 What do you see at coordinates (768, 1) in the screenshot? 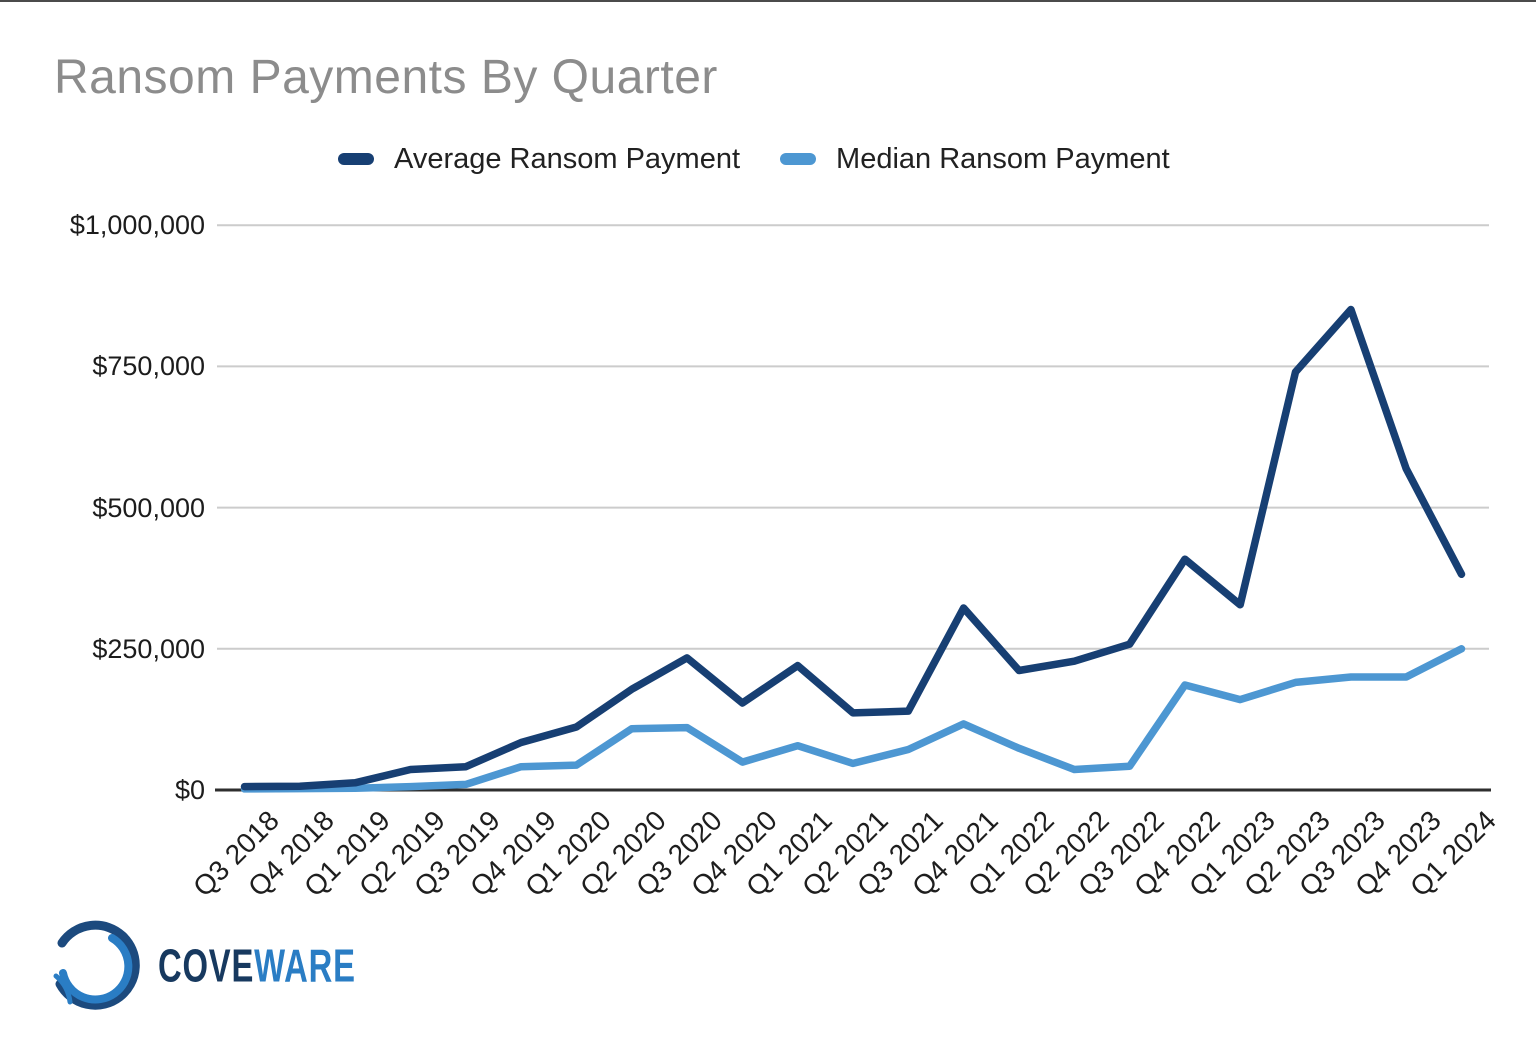
I see `top-border` at bounding box center [768, 1].